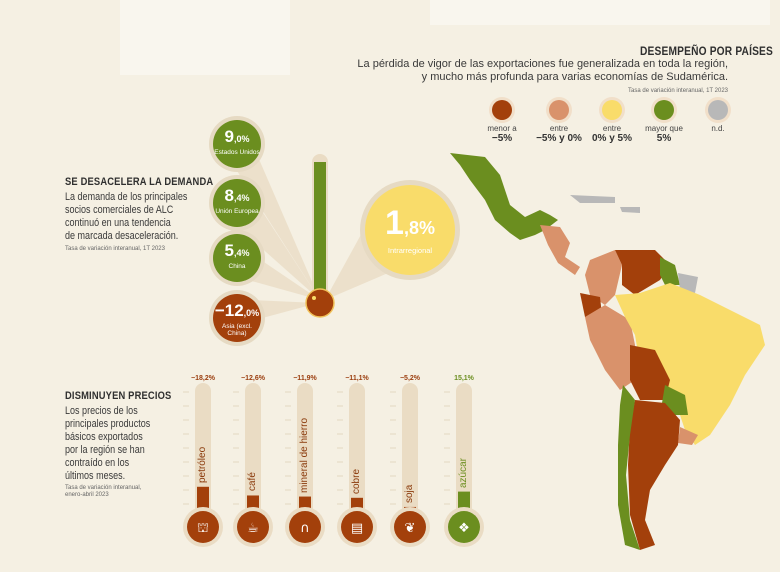 Image resolution: width=780 pixels, height=572 pixels. I want to click on bulb-highlight, so click(314, 298).